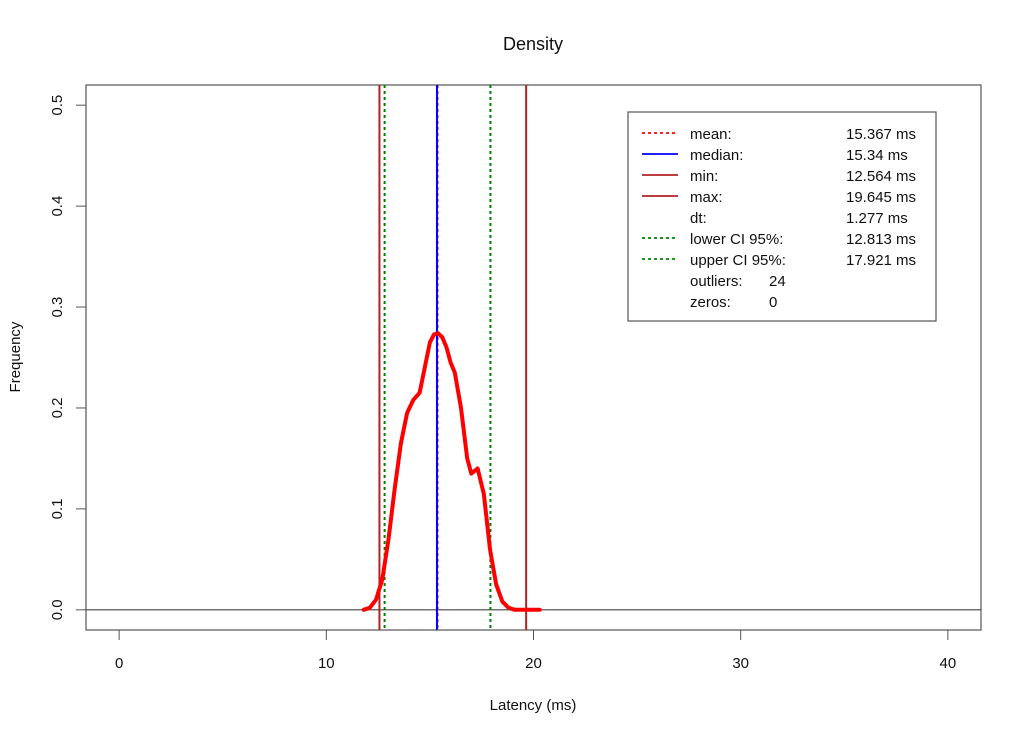 This screenshot has width=1024, height=737. What do you see at coordinates (716, 155) in the screenshot?
I see `legend-label: median:` at bounding box center [716, 155].